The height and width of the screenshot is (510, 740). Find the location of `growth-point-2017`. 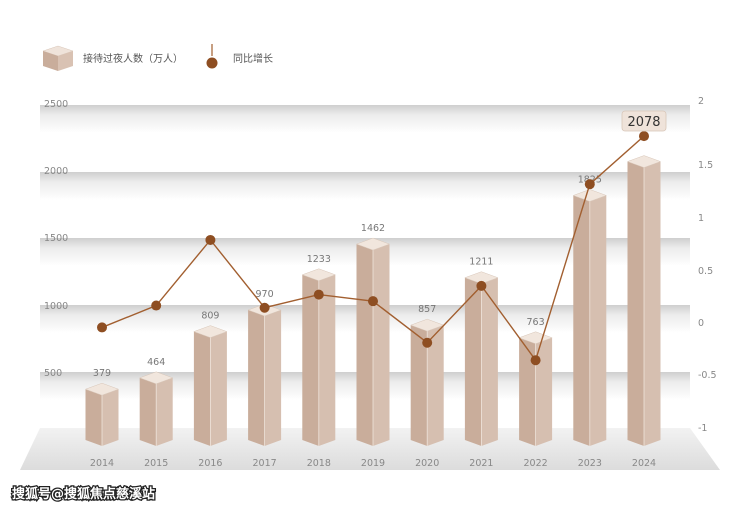

growth-point-2017 is located at coordinates (264, 307).